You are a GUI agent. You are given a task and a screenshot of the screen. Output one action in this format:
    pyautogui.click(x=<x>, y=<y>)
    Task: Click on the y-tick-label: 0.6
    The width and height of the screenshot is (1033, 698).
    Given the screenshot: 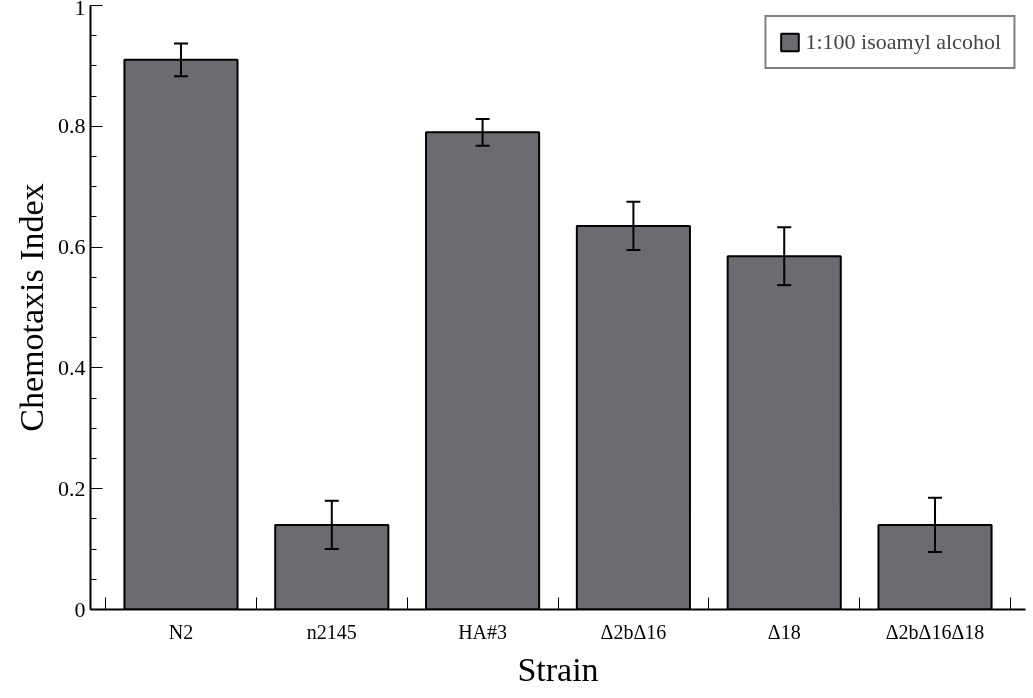 What is the action you would take?
    pyautogui.click(x=72, y=247)
    